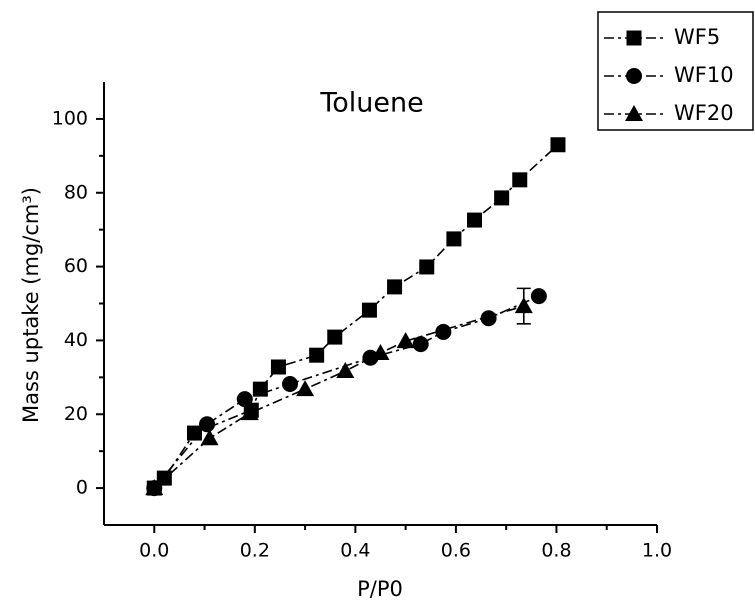  What do you see at coordinates (76, 192) in the screenshot?
I see `y-tick-label: 80` at bounding box center [76, 192].